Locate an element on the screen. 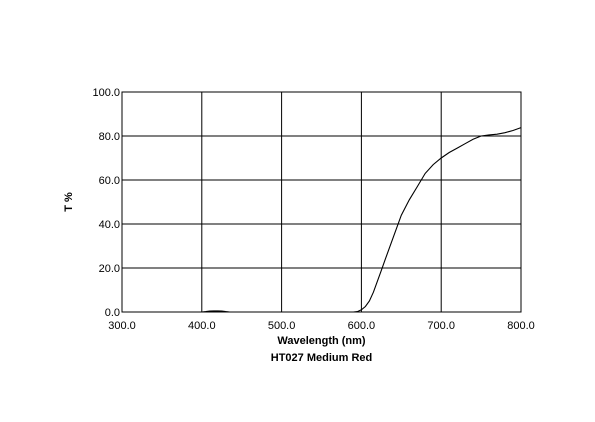 This screenshot has width=595, height=422. x-tick-label: 300.0 is located at coordinates (122, 326).